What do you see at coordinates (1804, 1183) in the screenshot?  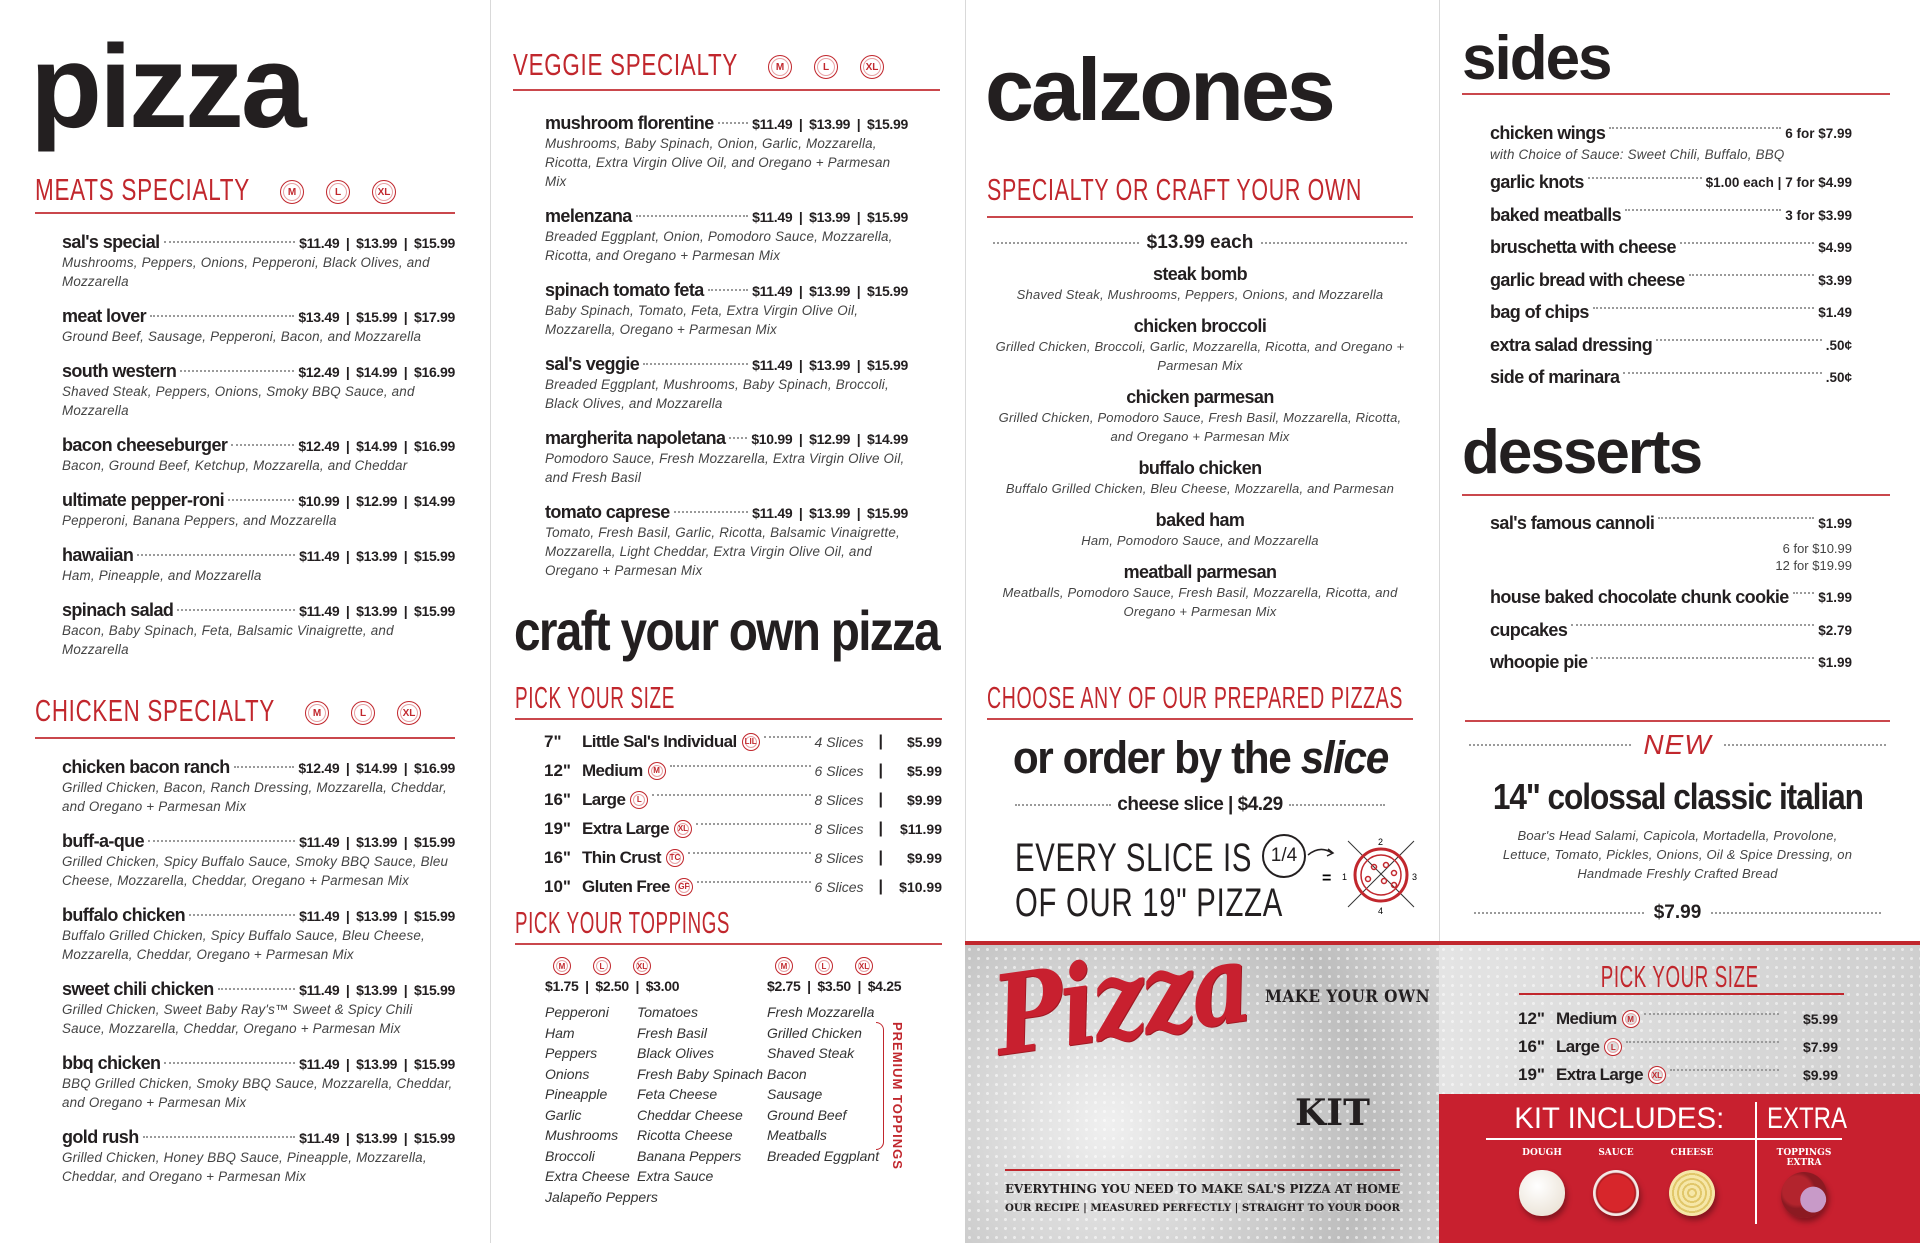 I see `extra-toppings: TOPPINGS EXTRA` at bounding box center [1804, 1183].